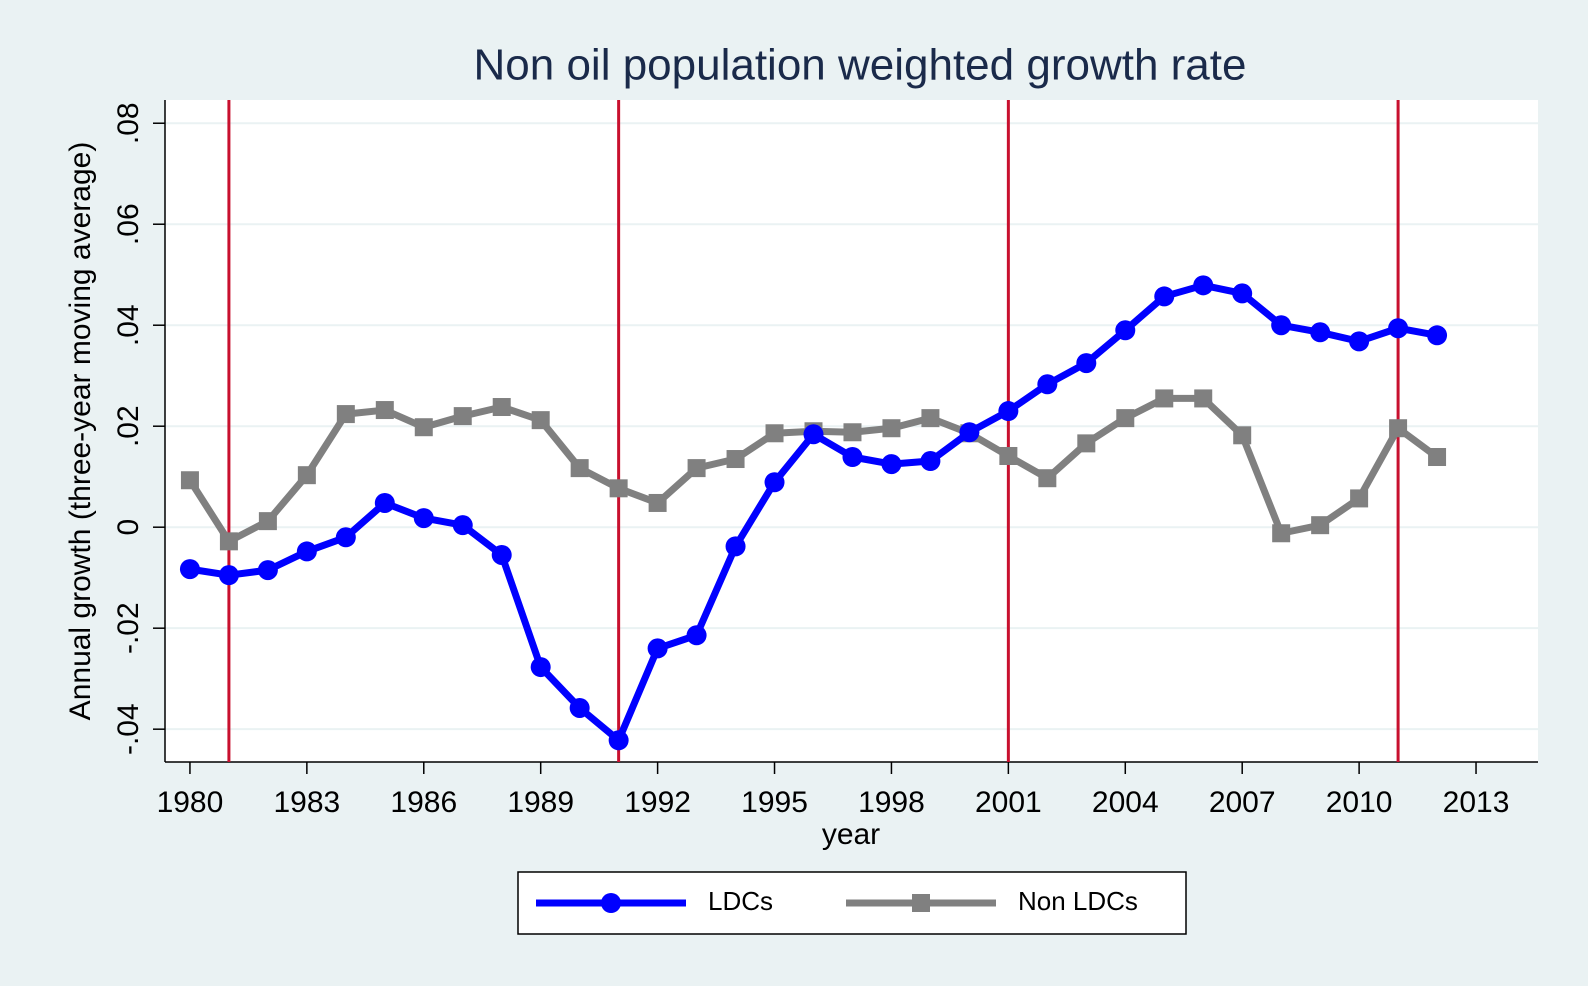 This screenshot has width=1588, height=986. Describe the element at coordinates (128, 628) in the screenshot. I see `y-tick-label: -.02` at that location.